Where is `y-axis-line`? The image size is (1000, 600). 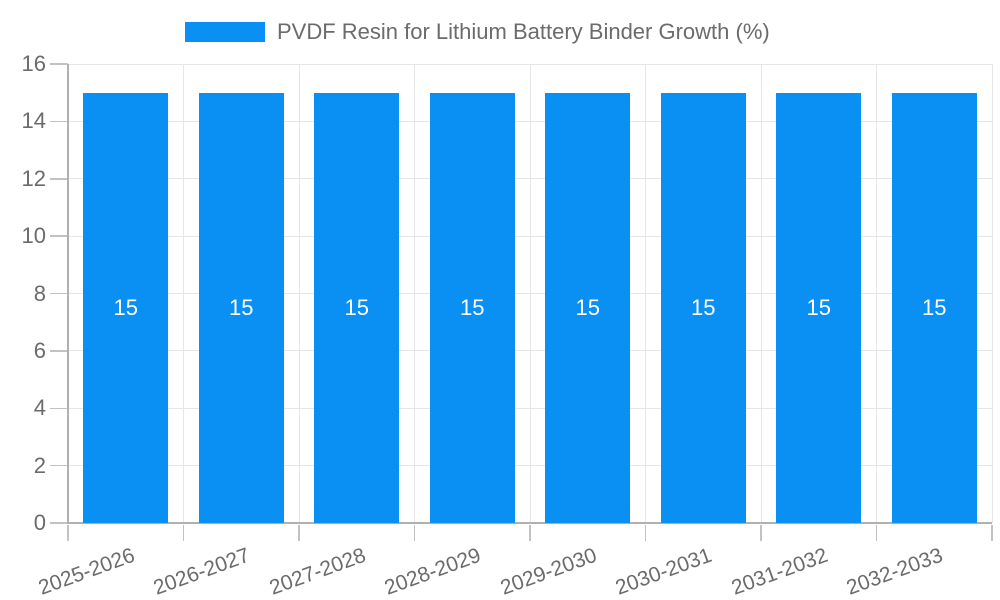 y-axis-line is located at coordinates (68, 294).